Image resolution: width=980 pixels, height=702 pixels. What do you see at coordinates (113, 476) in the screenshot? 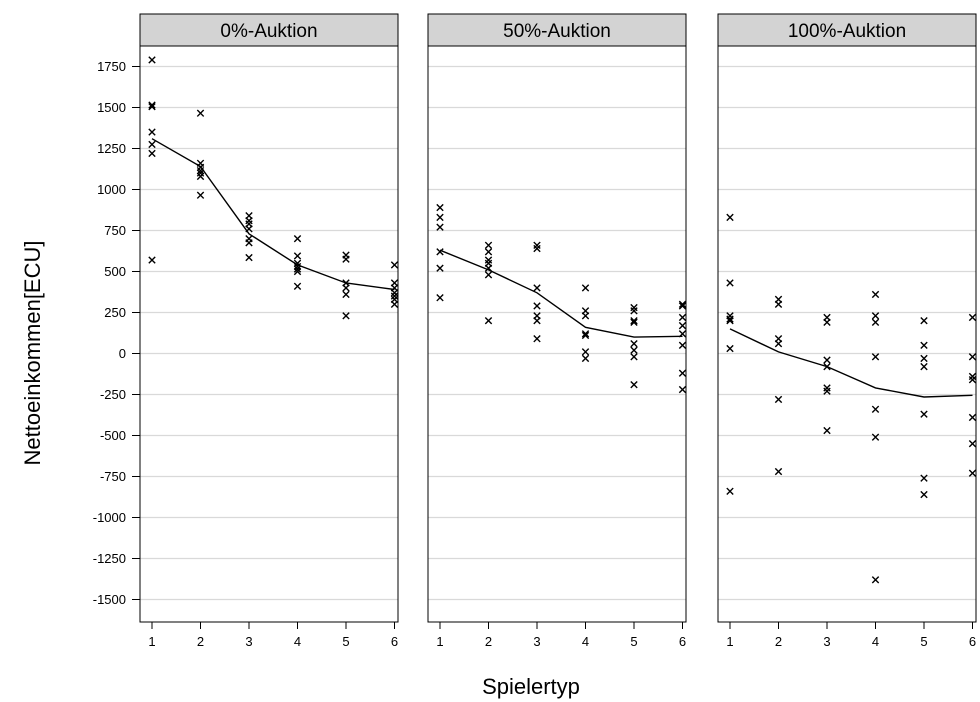
I see `y-tick-label: -750` at bounding box center [113, 476].